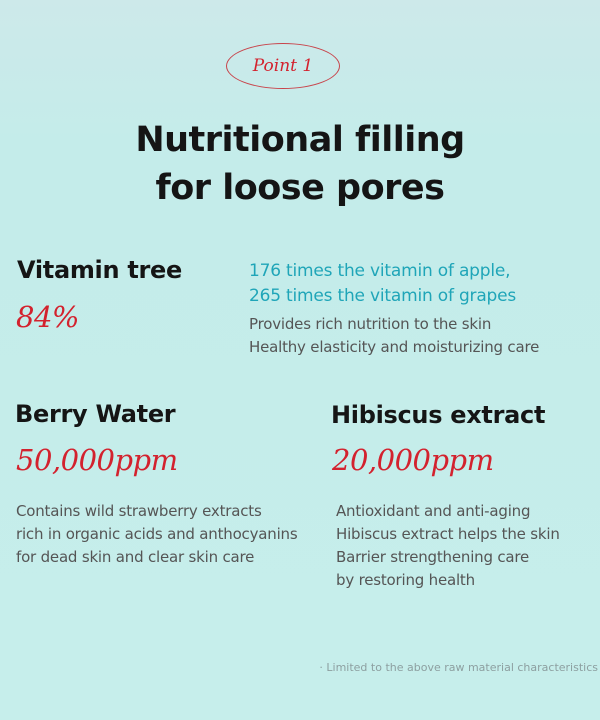  Describe the element at coordinates (438, 415) in the screenshot. I see `hibiscus-name: Hibiscus extract` at that location.